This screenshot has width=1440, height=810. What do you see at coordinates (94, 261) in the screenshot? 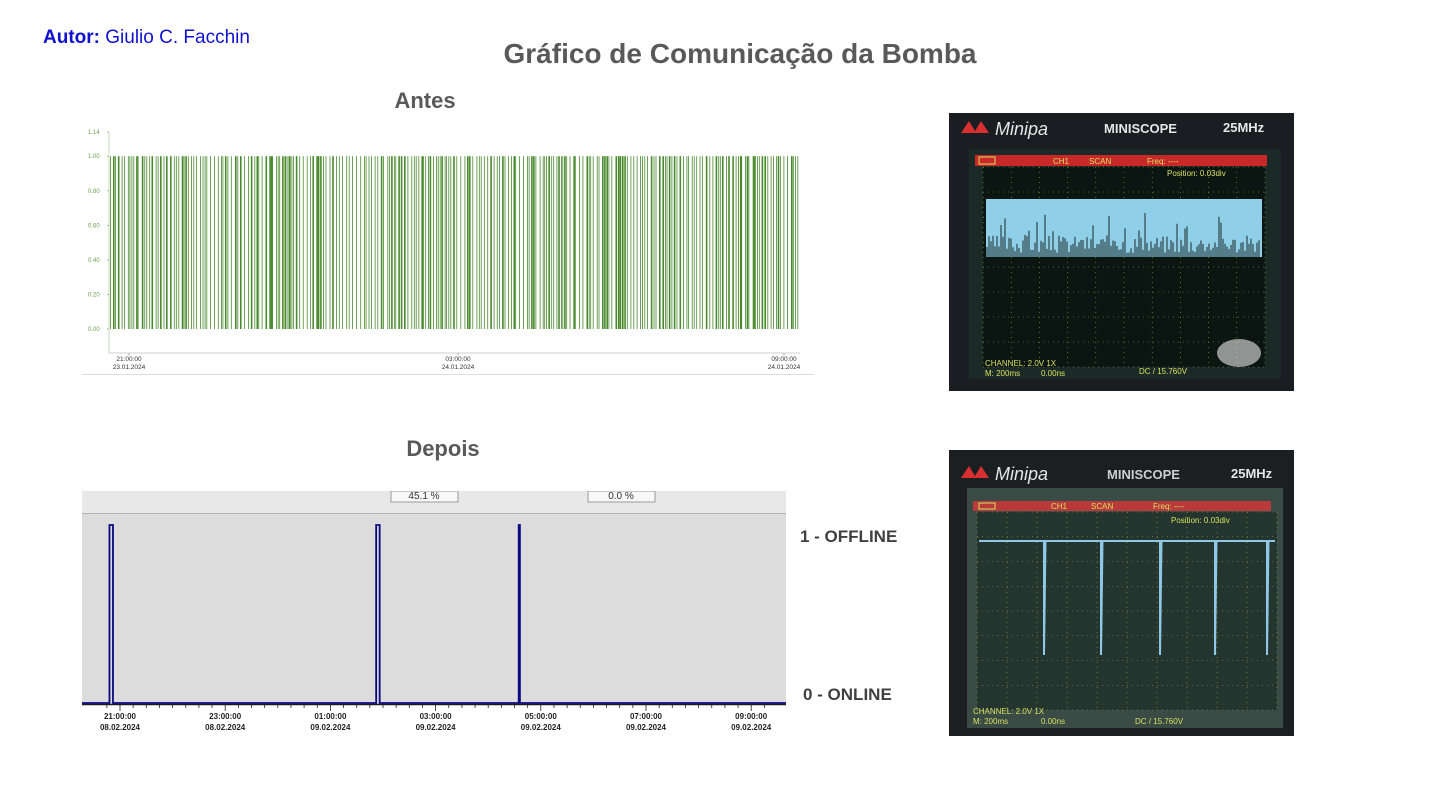
I see `before-y-tick-label: 0.40` at bounding box center [94, 261].